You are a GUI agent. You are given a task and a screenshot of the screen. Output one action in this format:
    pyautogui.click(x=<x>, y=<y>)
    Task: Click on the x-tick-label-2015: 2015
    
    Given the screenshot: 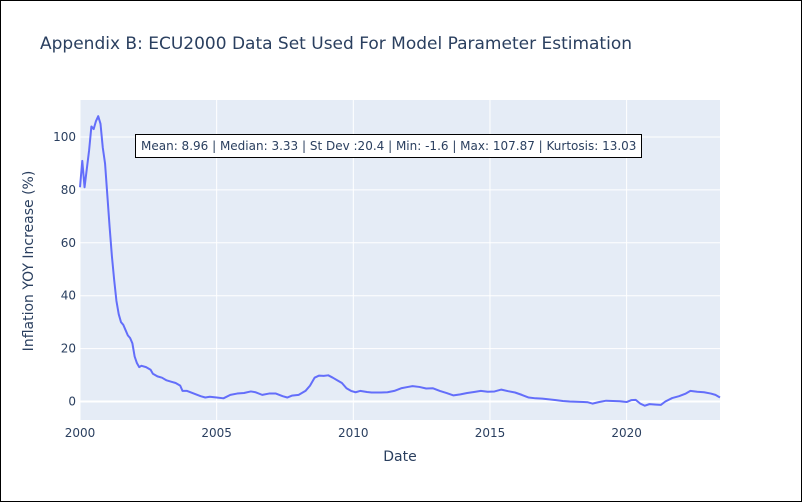 What is the action you would take?
    pyautogui.click(x=490, y=433)
    